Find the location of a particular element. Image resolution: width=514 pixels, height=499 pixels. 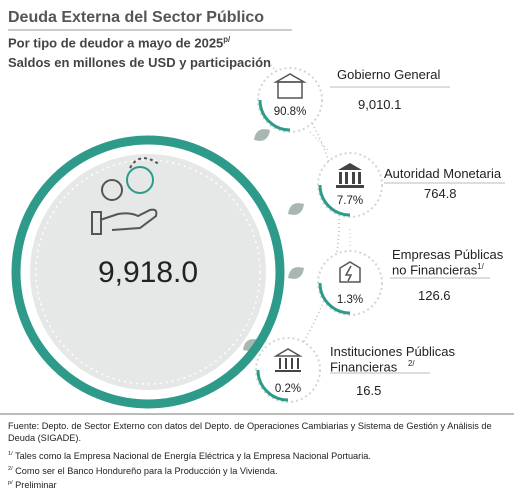

item-label: no Financieras1/ is located at coordinates (438, 269).